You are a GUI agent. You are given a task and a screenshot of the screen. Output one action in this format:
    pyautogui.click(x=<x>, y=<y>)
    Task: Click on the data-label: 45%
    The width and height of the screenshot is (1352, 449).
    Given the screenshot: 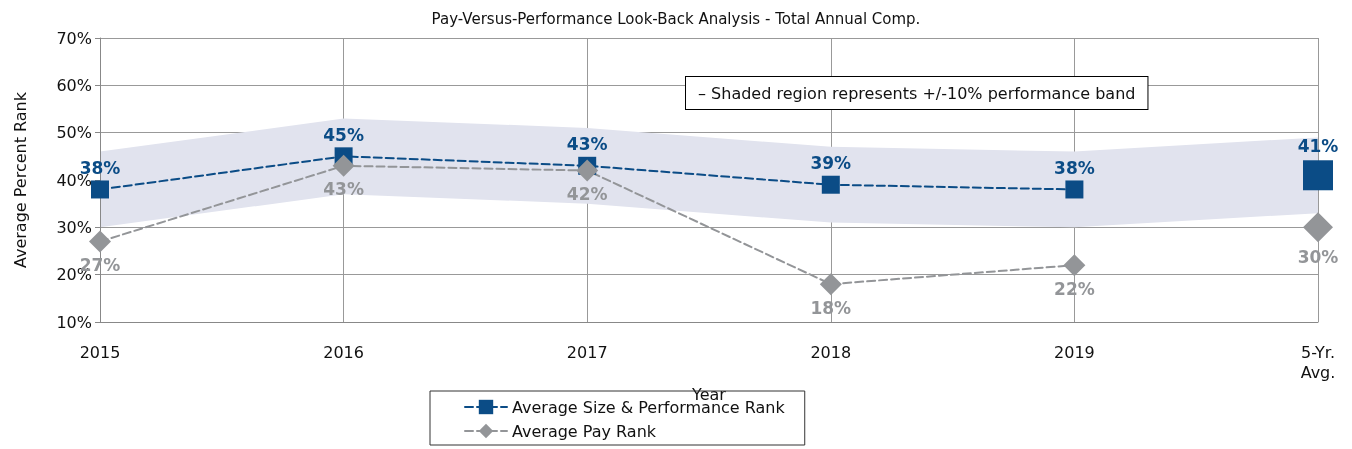 What is the action you would take?
    pyautogui.click(x=343, y=134)
    